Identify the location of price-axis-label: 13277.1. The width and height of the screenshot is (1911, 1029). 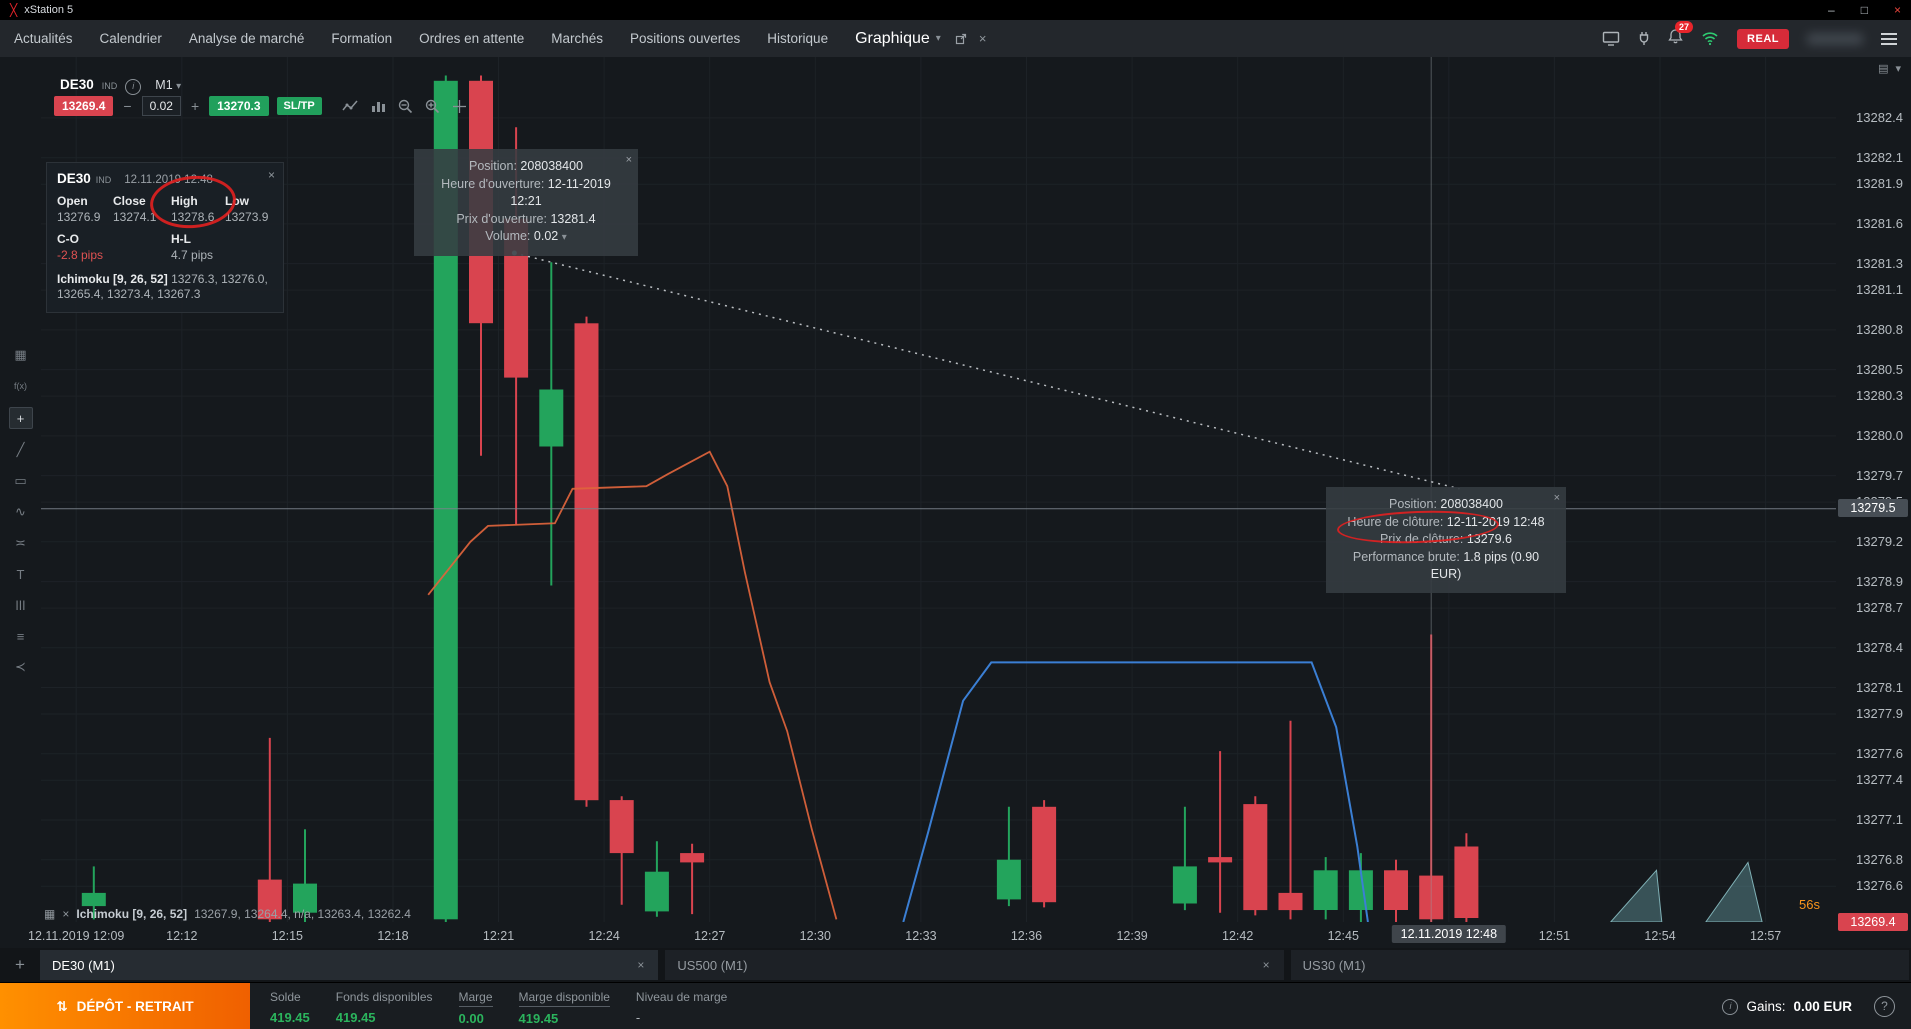
(1879, 819).